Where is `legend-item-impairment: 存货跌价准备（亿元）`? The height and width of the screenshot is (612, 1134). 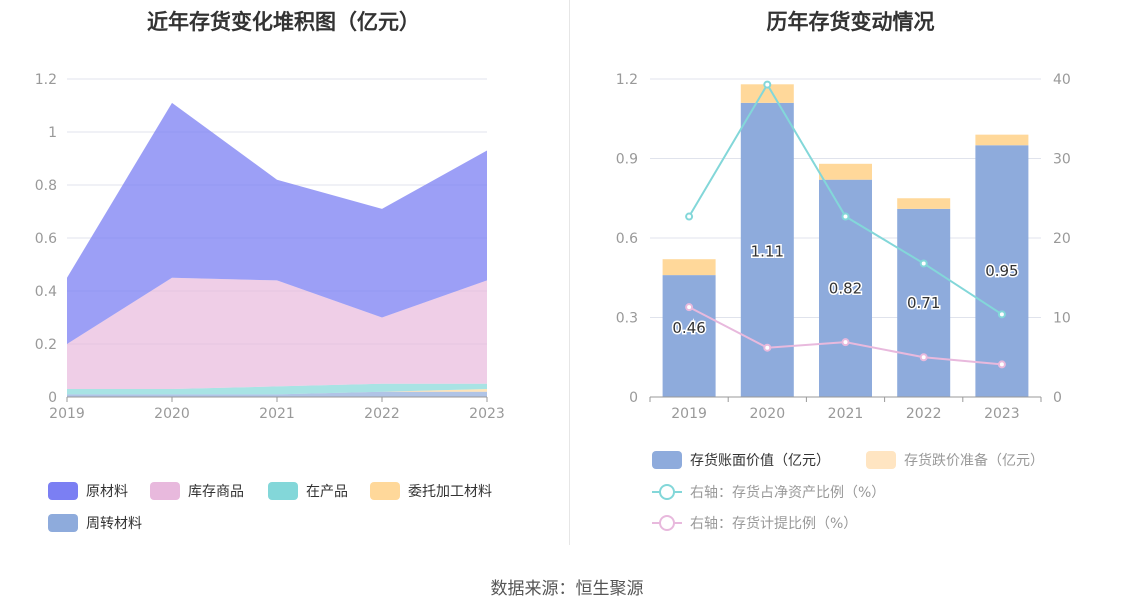 legend-item-impairment: 存货跌价准备（亿元） is located at coordinates (955, 460).